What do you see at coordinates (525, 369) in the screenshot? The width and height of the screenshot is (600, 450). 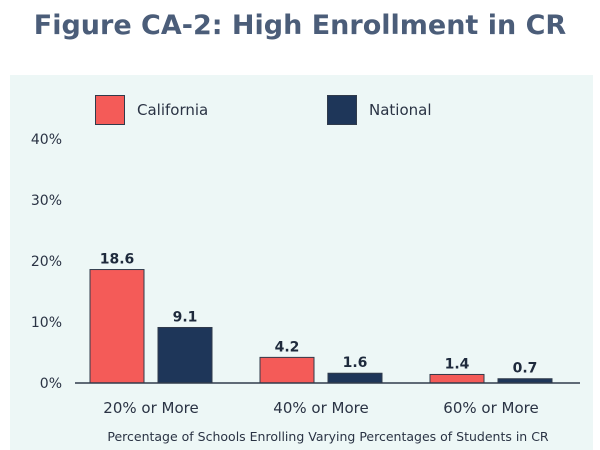 I see `data-label: 0.7` at bounding box center [525, 369].